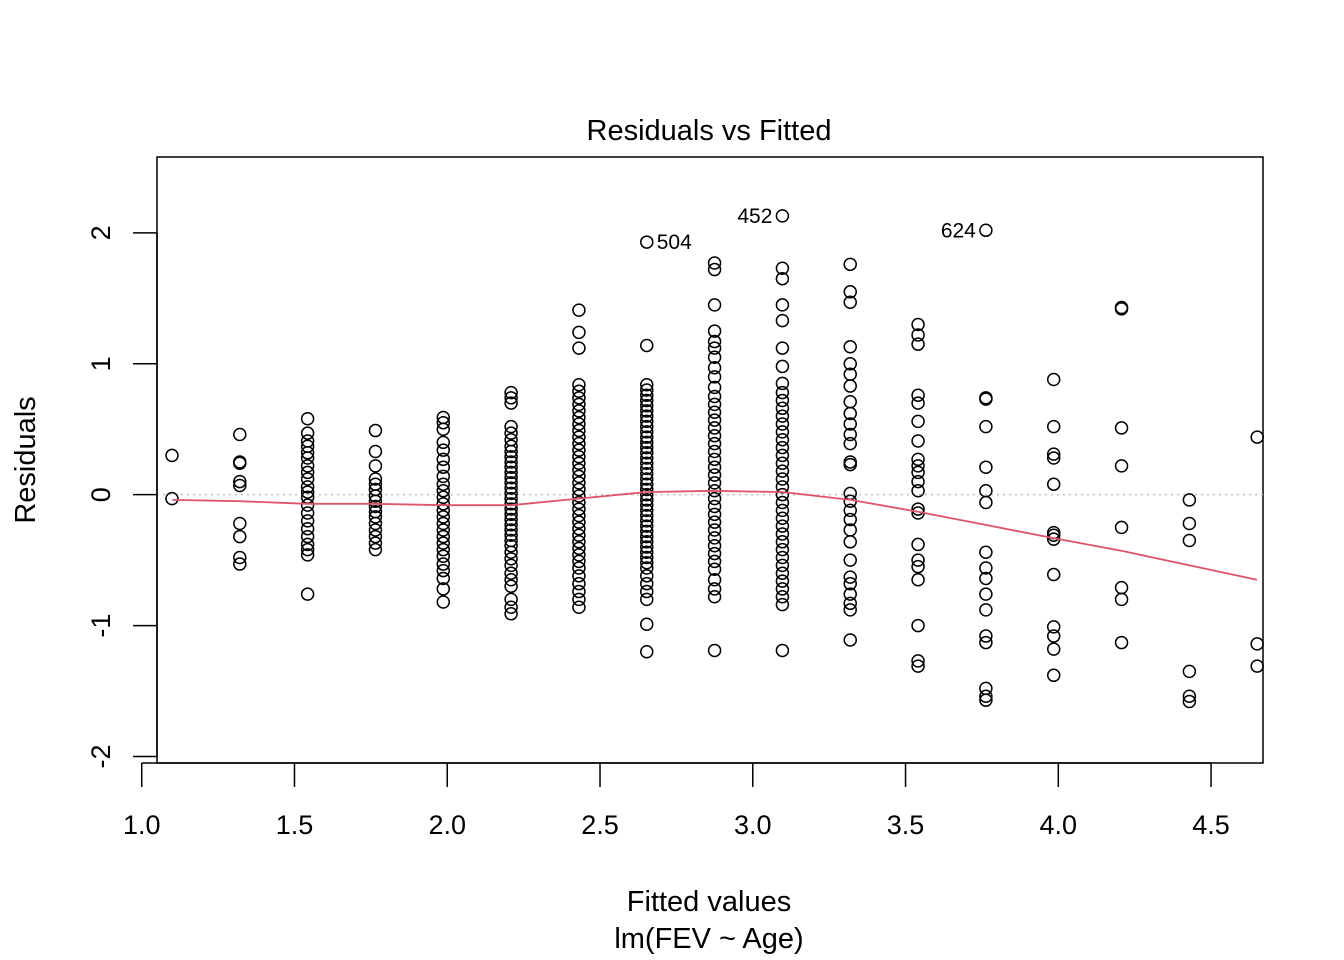 The height and width of the screenshot is (960, 1344). What do you see at coordinates (676, 801) in the screenshot?
I see `x-axis: 1.0 1.5 2.0 2.5 3.0 3.5 4.0 4.5` at bounding box center [676, 801].